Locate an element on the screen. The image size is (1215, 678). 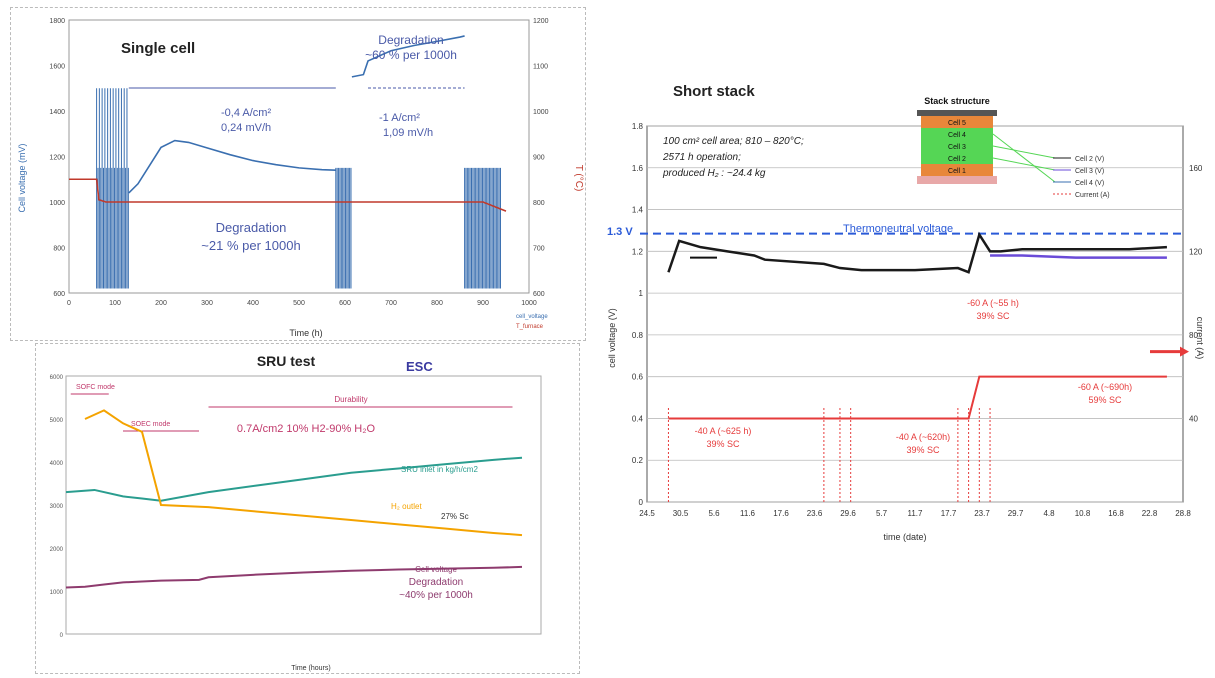
stack-top-plate is located at coordinates (957, 113).